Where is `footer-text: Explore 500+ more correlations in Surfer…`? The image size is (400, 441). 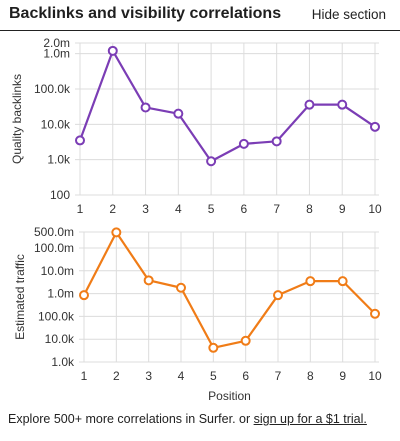
footer-text: Explore 500+ more correlations in Surfer… is located at coordinates (131, 419).